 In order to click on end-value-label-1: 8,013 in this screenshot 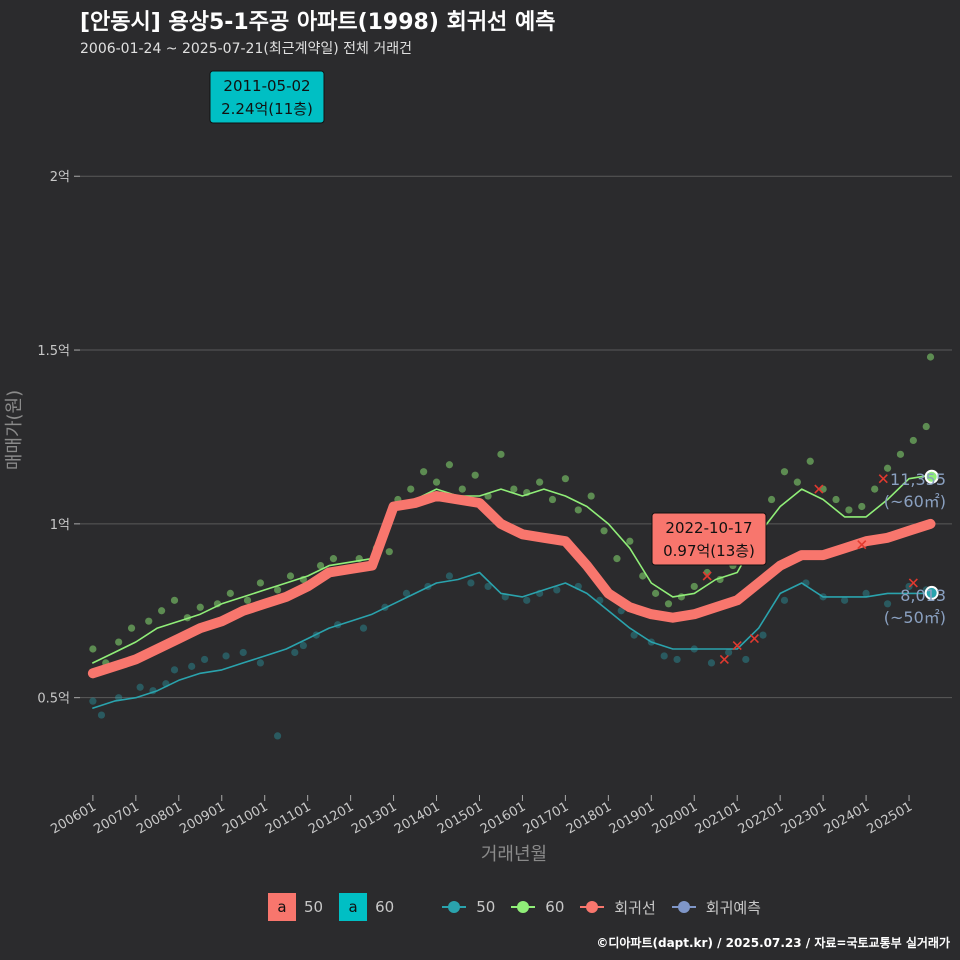, I will do `click(923, 595)`.